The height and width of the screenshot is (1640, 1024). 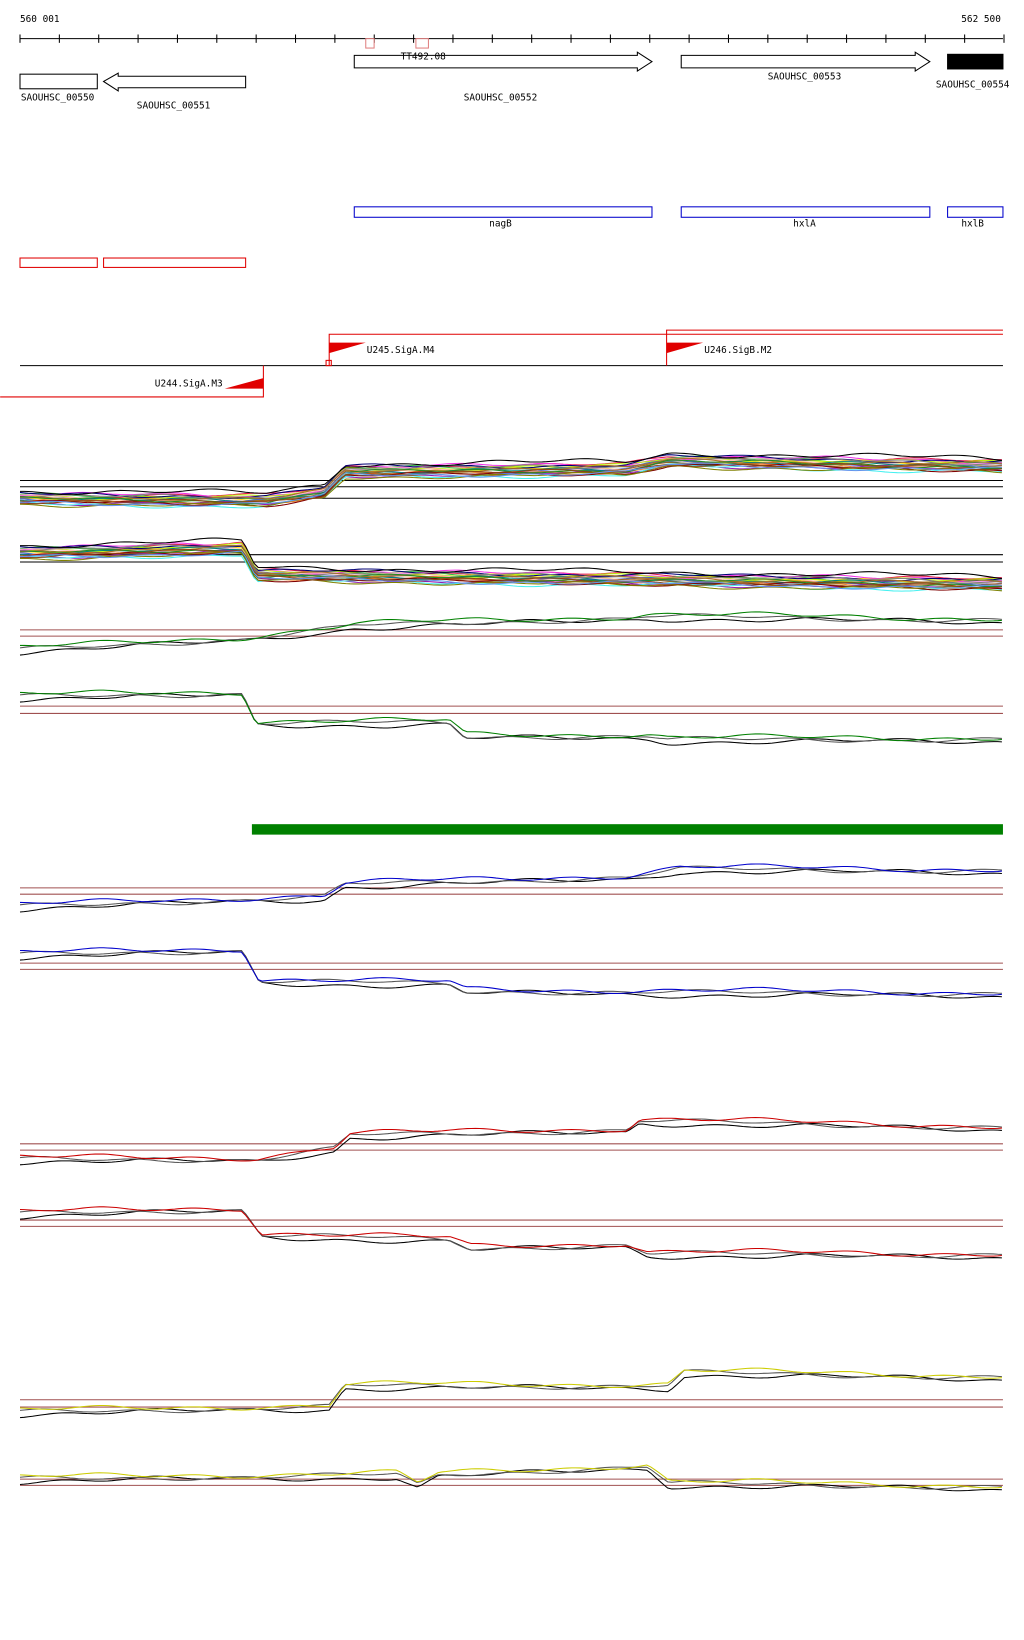 What do you see at coordinates (973, 85) in the screenshot?
I see `gene-label: SAOUHSC_00554` at bounding box center [973, 85].